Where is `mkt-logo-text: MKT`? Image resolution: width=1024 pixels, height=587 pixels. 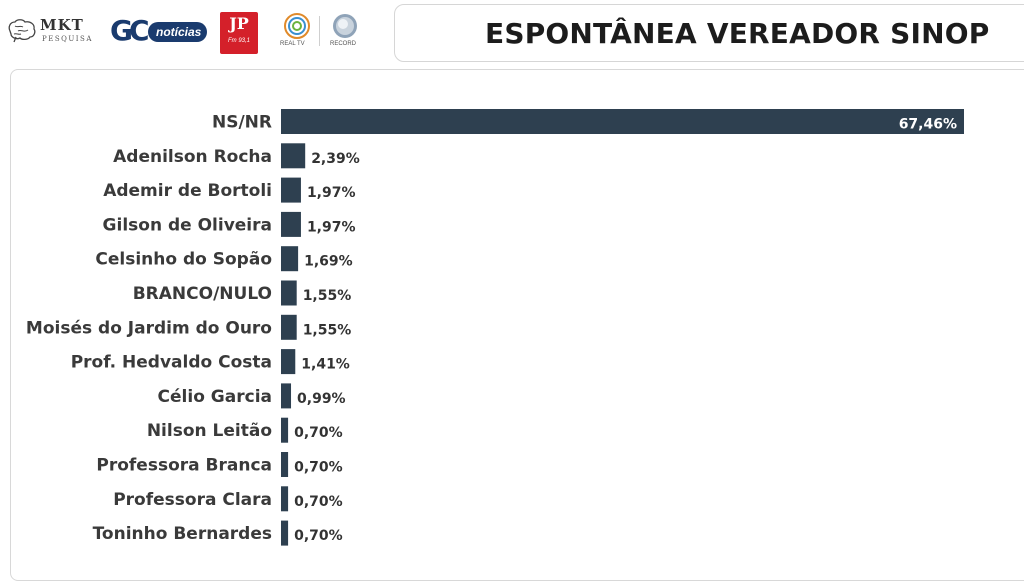 mkt-logo-text: MKT is located at coordinates (62, 25).